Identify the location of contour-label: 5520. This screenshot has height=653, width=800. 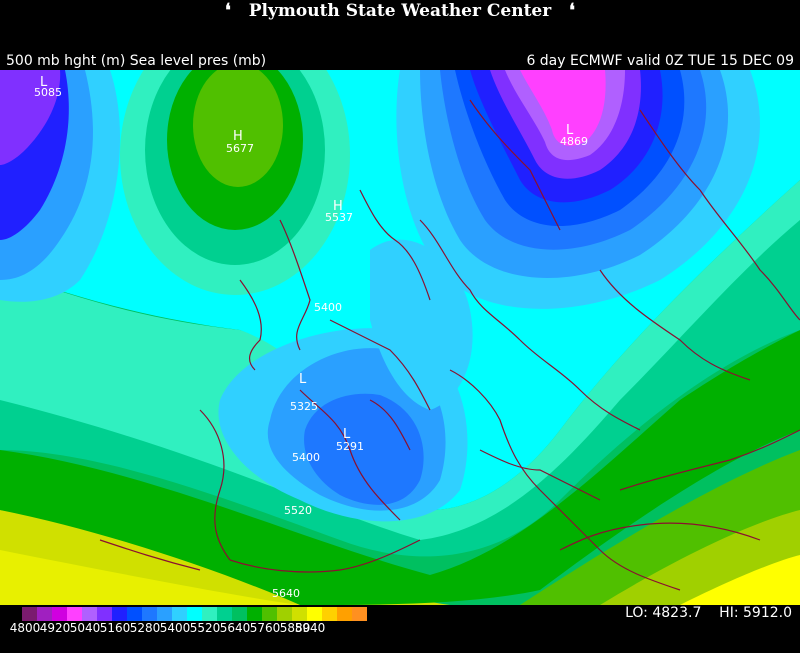
(298, 510).